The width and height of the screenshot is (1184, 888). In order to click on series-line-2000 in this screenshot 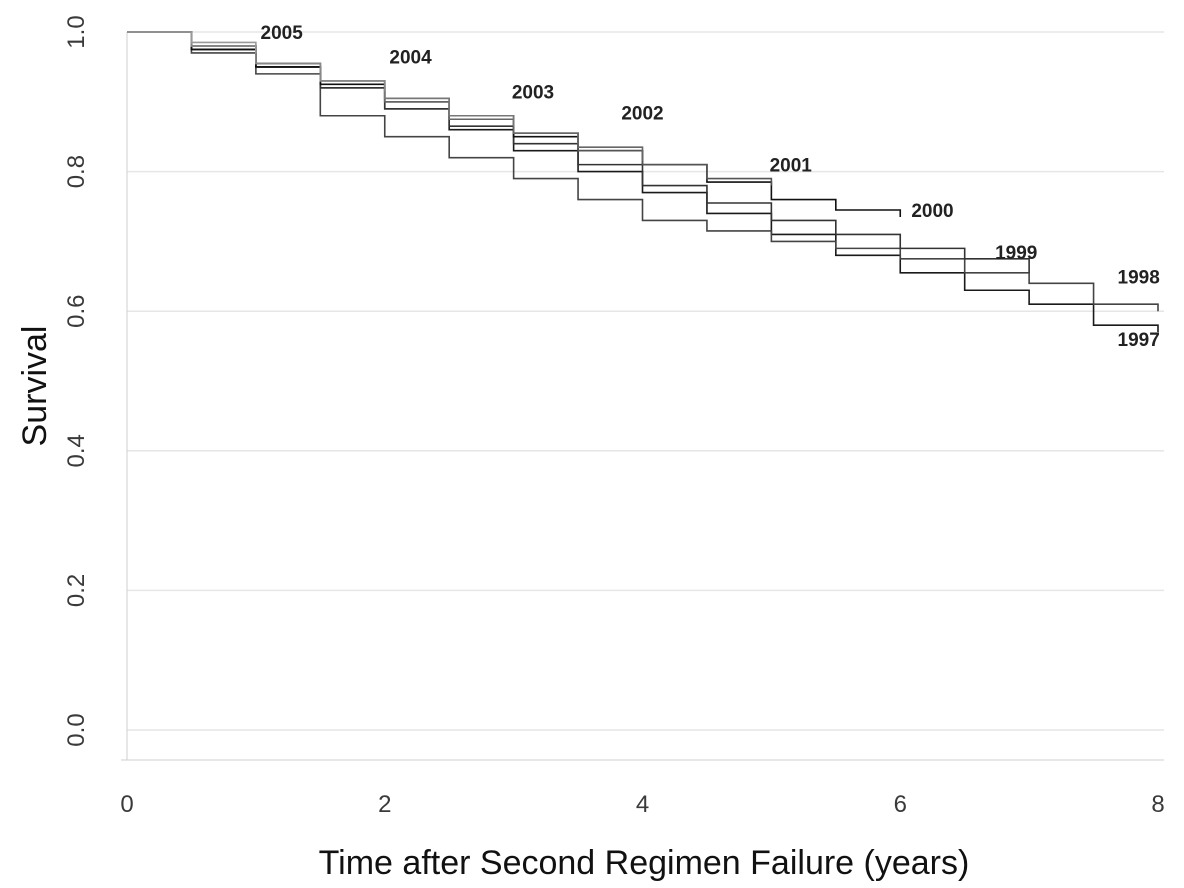, I will do `click(514, 124)`.